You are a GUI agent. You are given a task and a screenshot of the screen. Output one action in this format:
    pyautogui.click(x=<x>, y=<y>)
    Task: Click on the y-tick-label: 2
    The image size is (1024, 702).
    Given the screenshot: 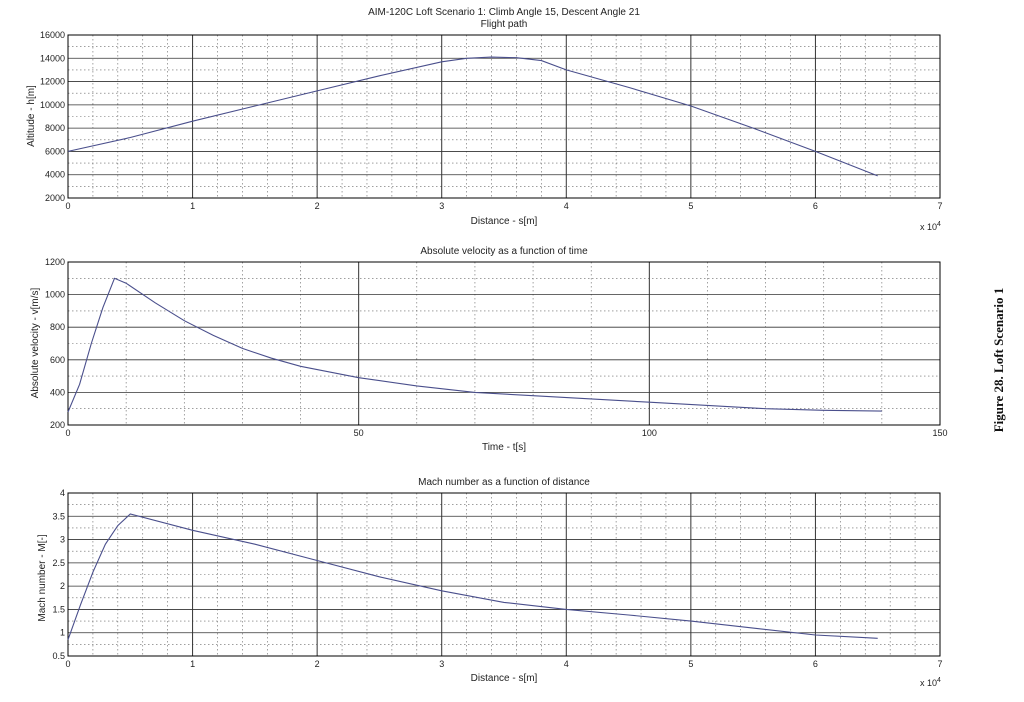 What is the action you would take?
    pyautogui.click(x=62, y=586)
    